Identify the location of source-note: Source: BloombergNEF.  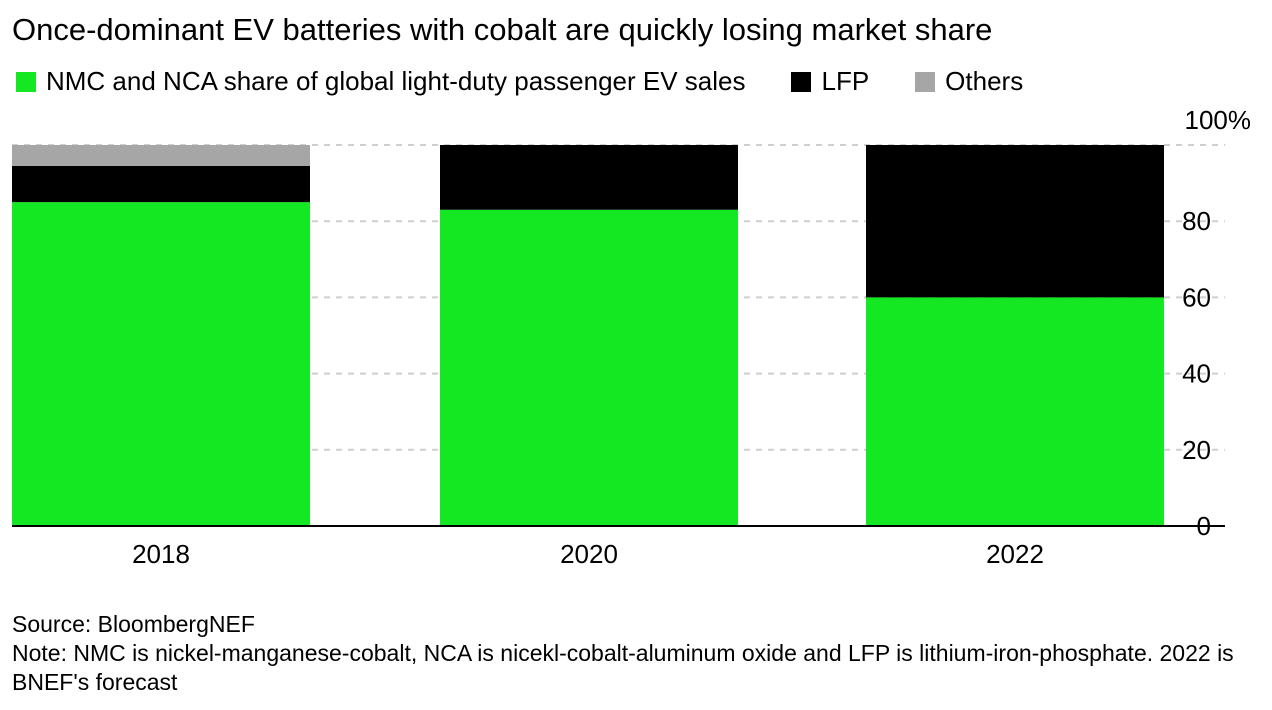
(133, 624).